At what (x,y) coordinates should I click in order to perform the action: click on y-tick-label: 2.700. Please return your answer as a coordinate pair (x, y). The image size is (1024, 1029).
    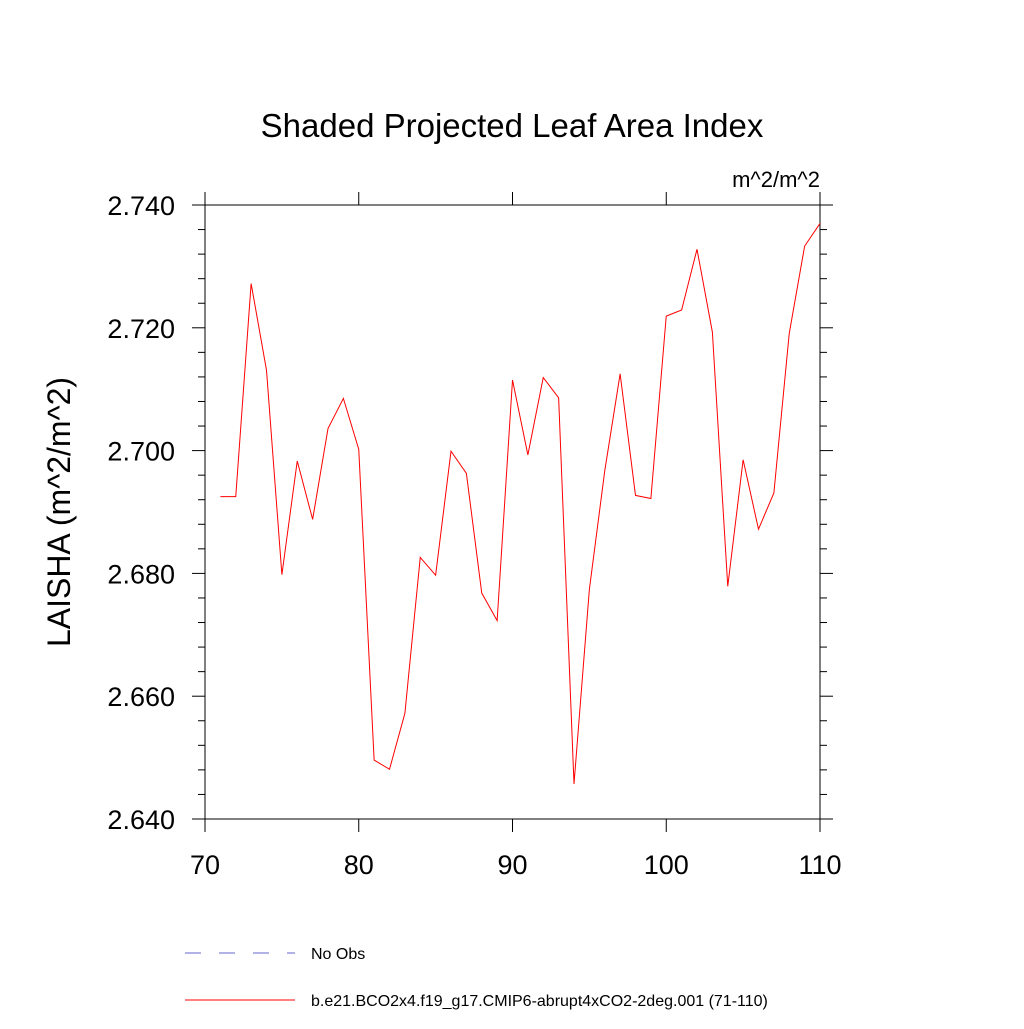
    Looking at the image, I should click on (141, 452).